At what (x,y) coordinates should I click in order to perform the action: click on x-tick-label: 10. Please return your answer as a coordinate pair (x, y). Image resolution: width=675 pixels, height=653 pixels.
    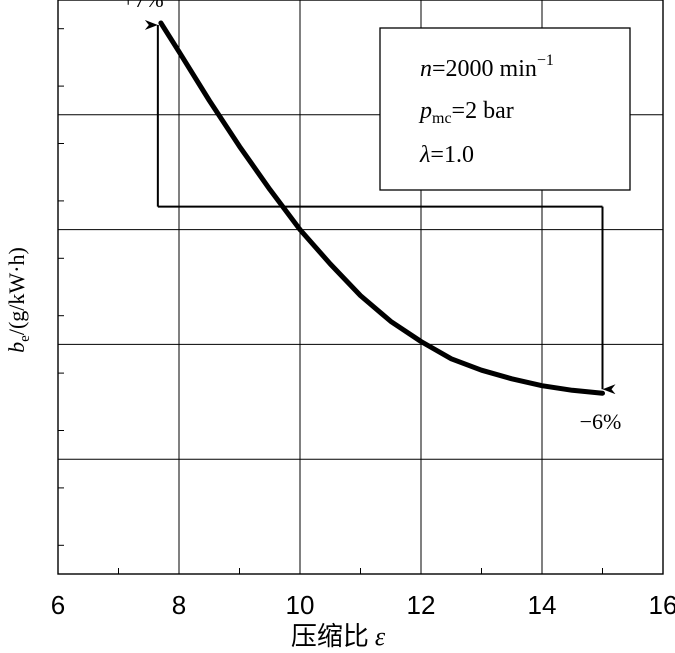
    Looking at the image, I should click on (300, 605).